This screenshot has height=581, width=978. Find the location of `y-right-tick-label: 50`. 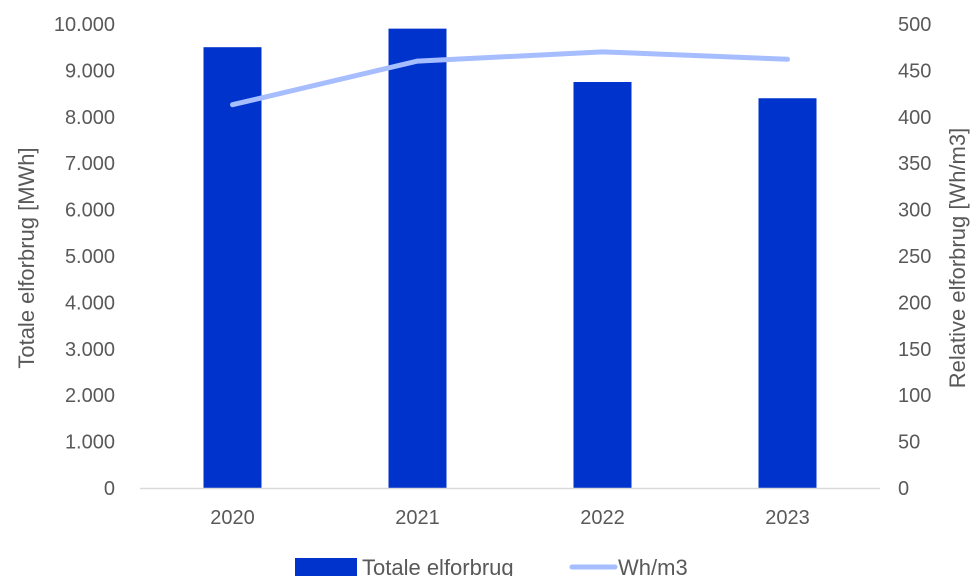

y-right-tick-label: 50 is located at coordinates (909, 443).